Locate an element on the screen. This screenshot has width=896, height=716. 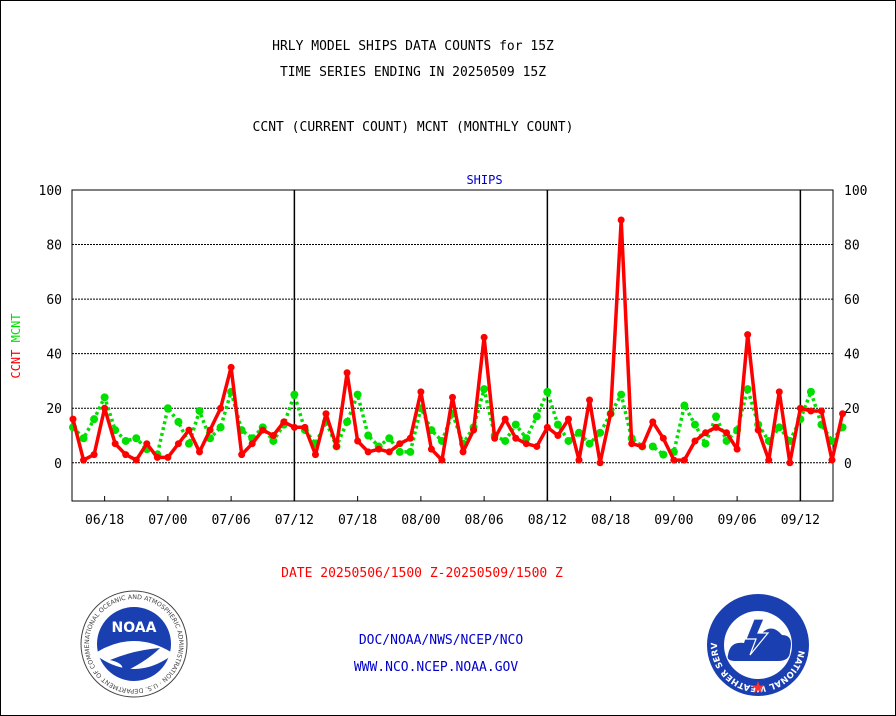
x-tick-label: 07/06 is located at coordinates (231, 520).